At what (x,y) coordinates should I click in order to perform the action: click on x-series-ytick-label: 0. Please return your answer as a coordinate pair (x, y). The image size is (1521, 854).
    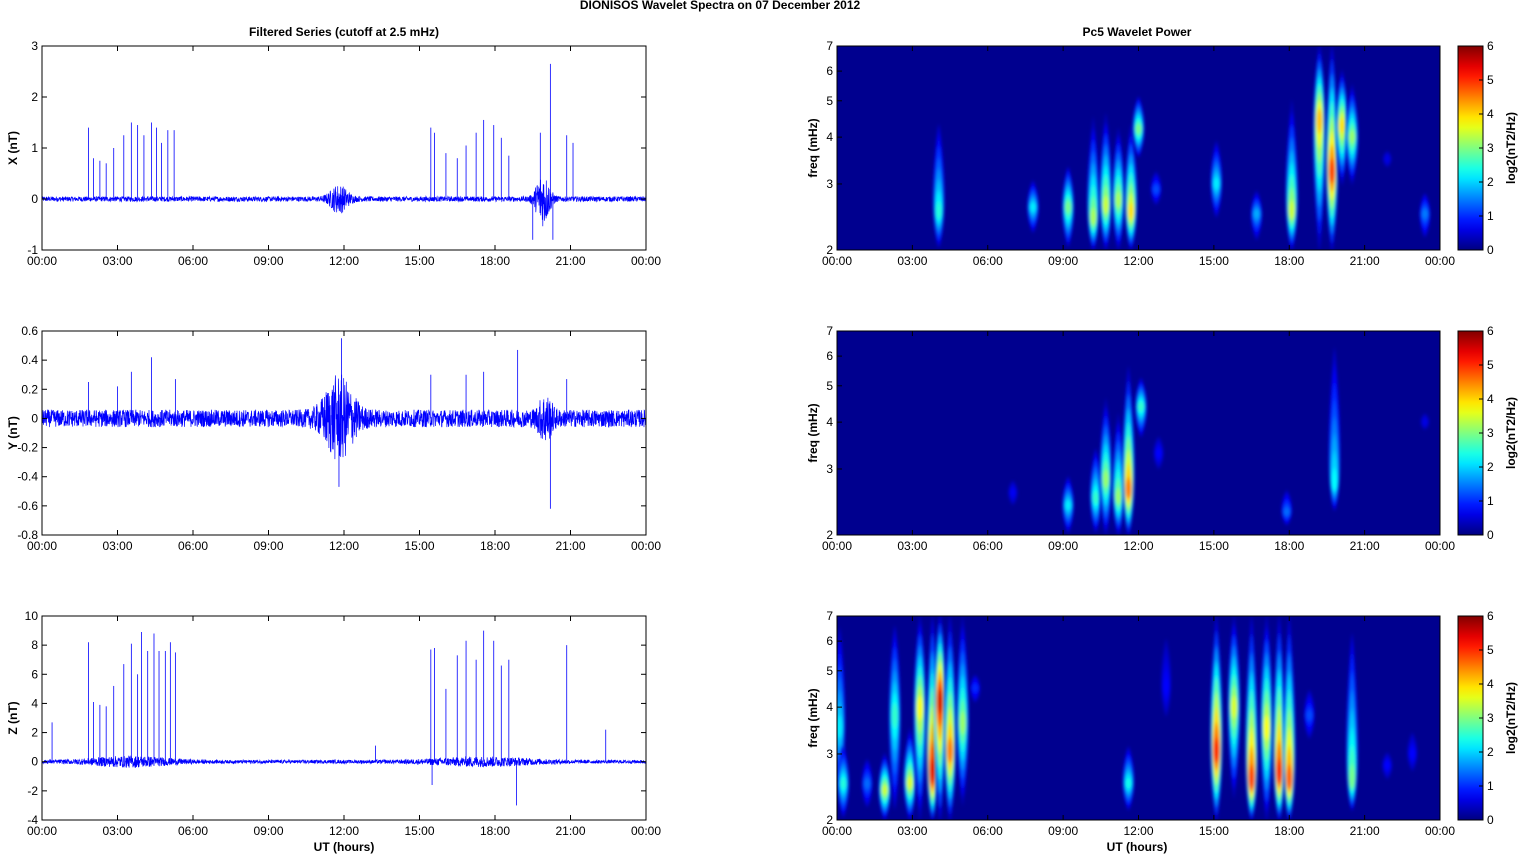
    Looking at the image, I should click on (34, 199).